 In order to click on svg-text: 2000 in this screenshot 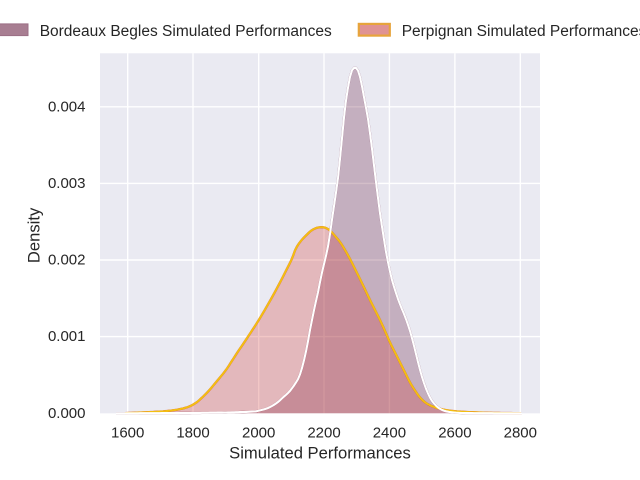, I will do `click(258, 432)`.